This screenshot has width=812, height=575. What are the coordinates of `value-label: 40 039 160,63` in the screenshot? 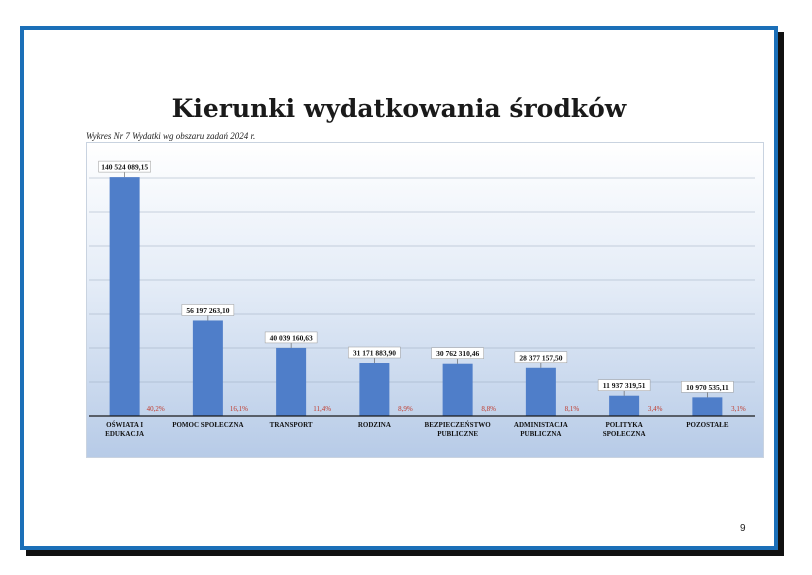 It's located at (291, 337).